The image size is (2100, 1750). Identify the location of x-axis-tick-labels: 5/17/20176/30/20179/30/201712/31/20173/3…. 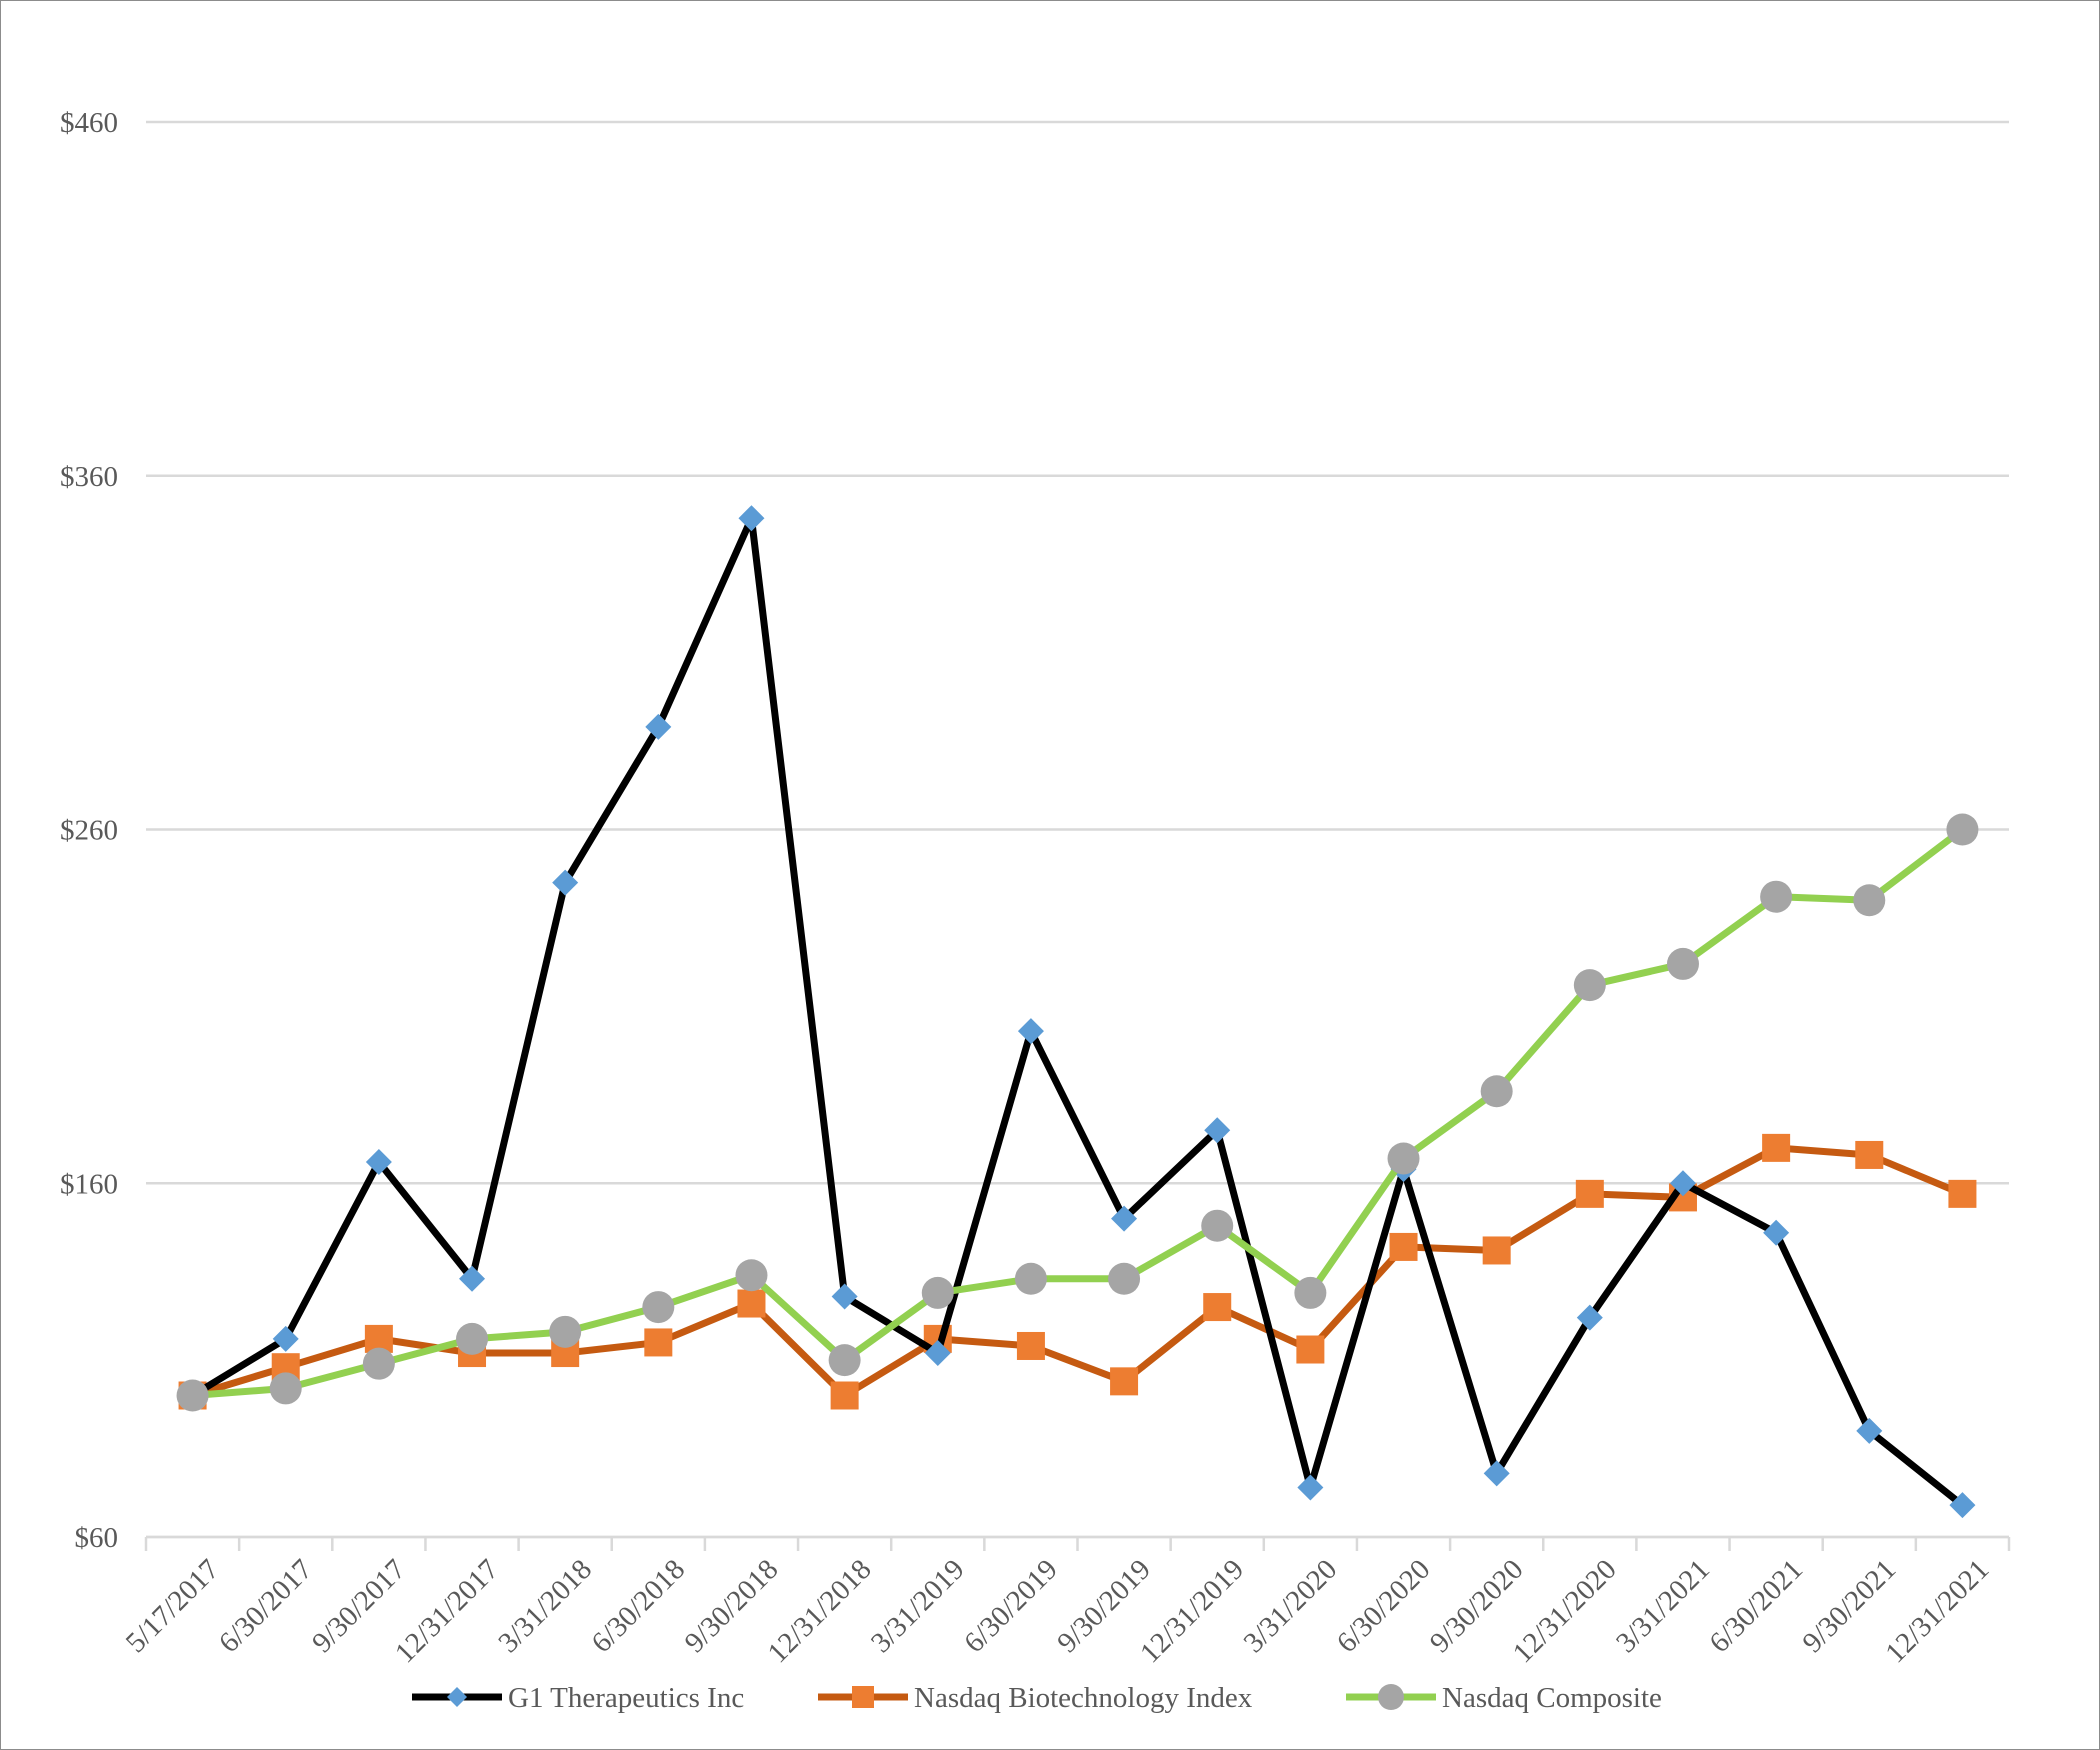
(1058, 1611).